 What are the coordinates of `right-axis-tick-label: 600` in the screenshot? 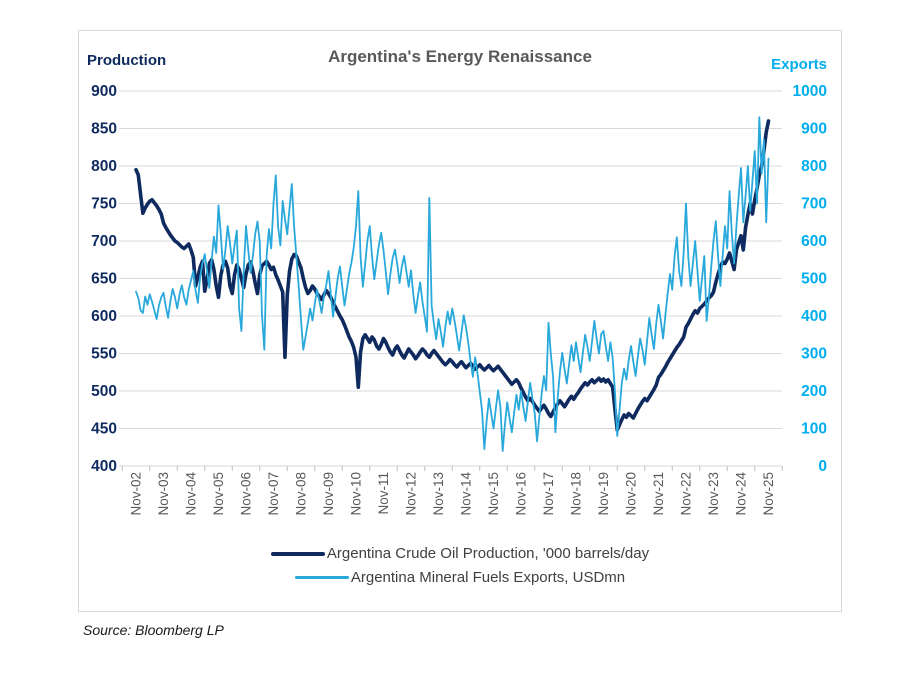 It's located at (814, 241).